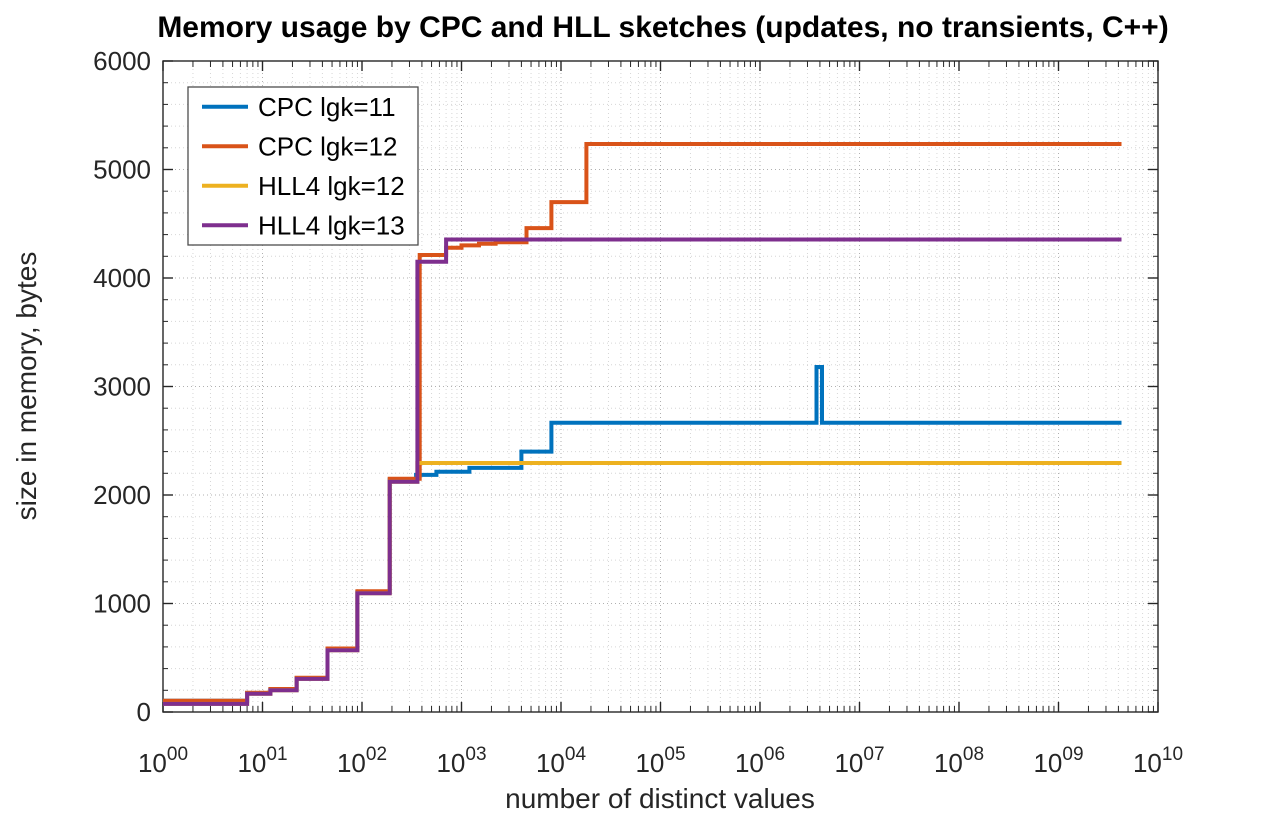 The height and width of the screenshot is (818, 1274). I want to click on x-tick-label: 1002, so click(362, 761).